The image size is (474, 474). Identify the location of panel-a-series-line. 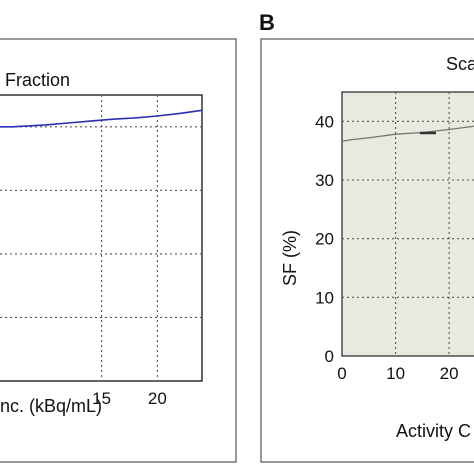
(101, 118).